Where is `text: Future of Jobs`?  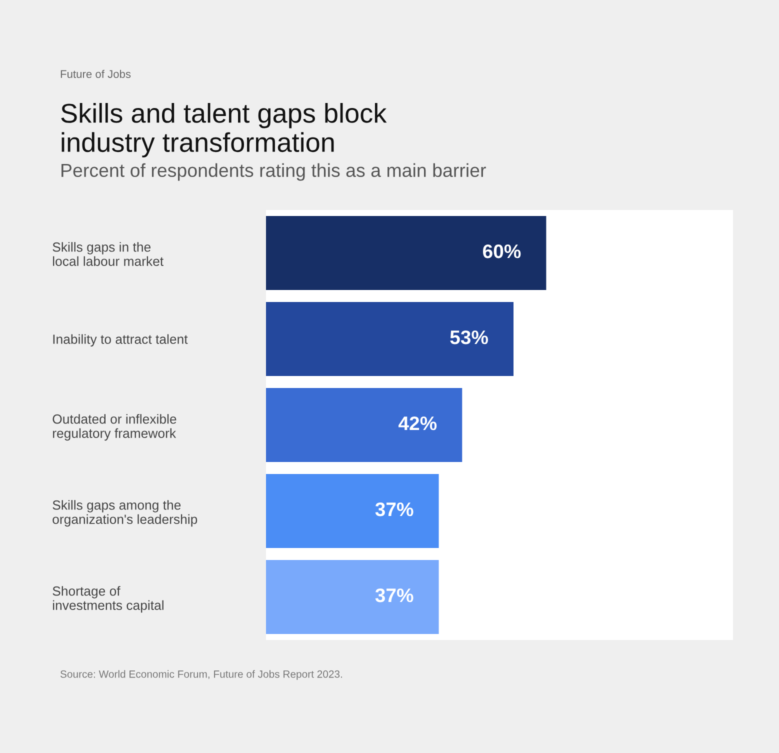 text: Future of Jobs is located at coordinates (95, 74).